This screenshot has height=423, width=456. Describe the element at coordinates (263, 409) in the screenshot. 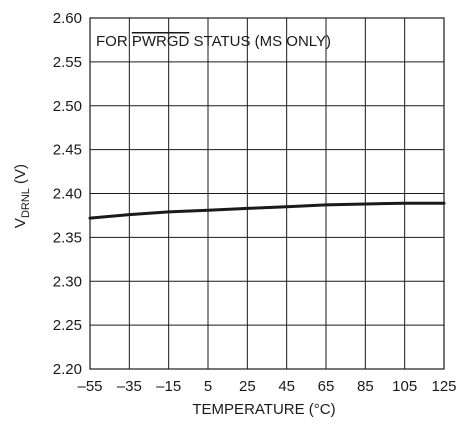

I see `x-axis-label: TEMPERATURE (°C)` at that location.